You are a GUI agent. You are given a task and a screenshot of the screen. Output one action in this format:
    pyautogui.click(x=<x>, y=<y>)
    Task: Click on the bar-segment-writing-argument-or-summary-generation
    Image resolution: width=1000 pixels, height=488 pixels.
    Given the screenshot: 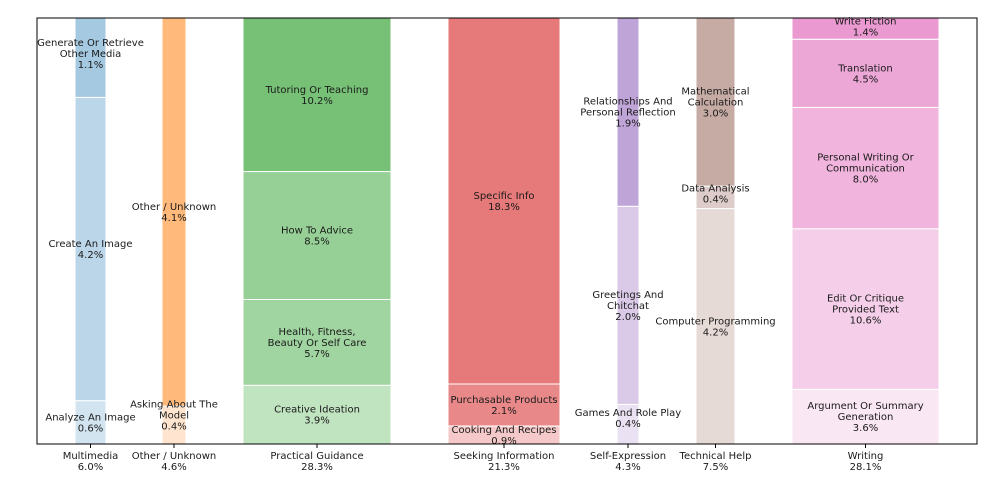 What is the action you would take?
    pyautogui.click(x=865, y=416)
    